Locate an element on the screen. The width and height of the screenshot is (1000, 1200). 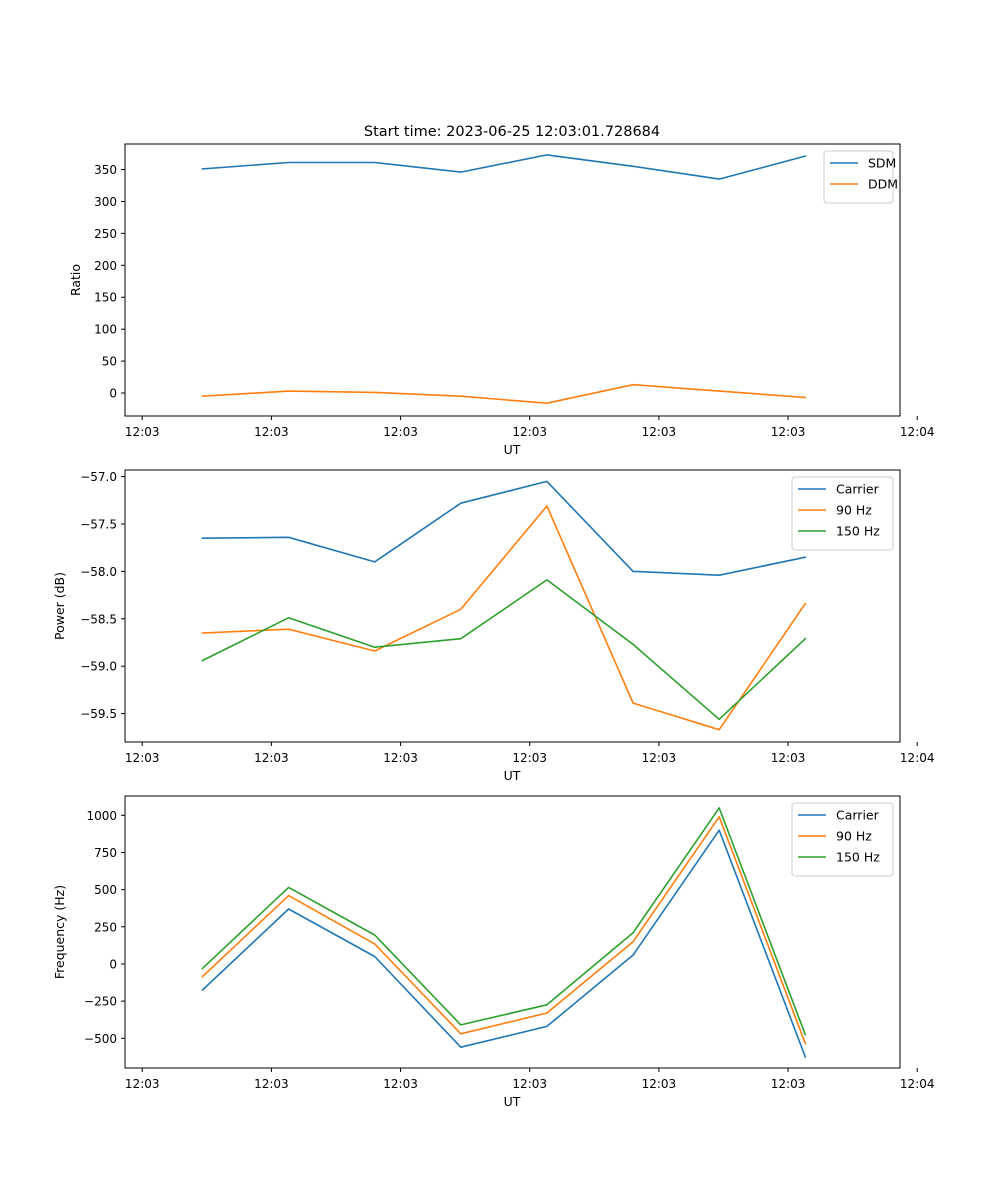
y-tick-label: −58.0 is located at coordinates (98, 572).